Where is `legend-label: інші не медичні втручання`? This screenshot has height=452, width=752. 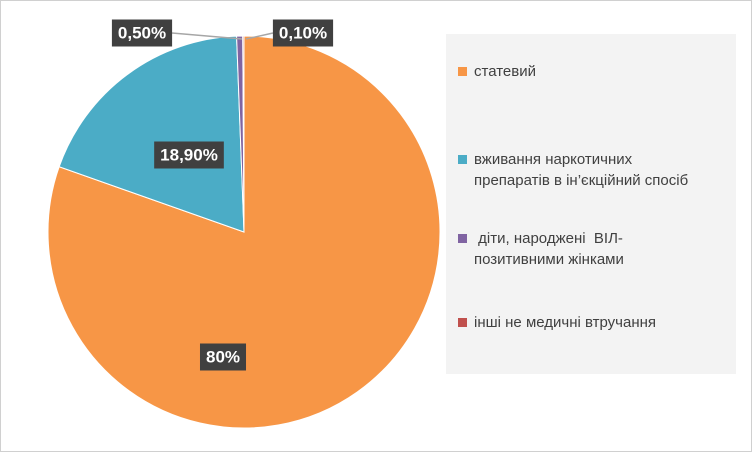 legend-label: інші не медичні втручання is located at coordinates (565, 322).